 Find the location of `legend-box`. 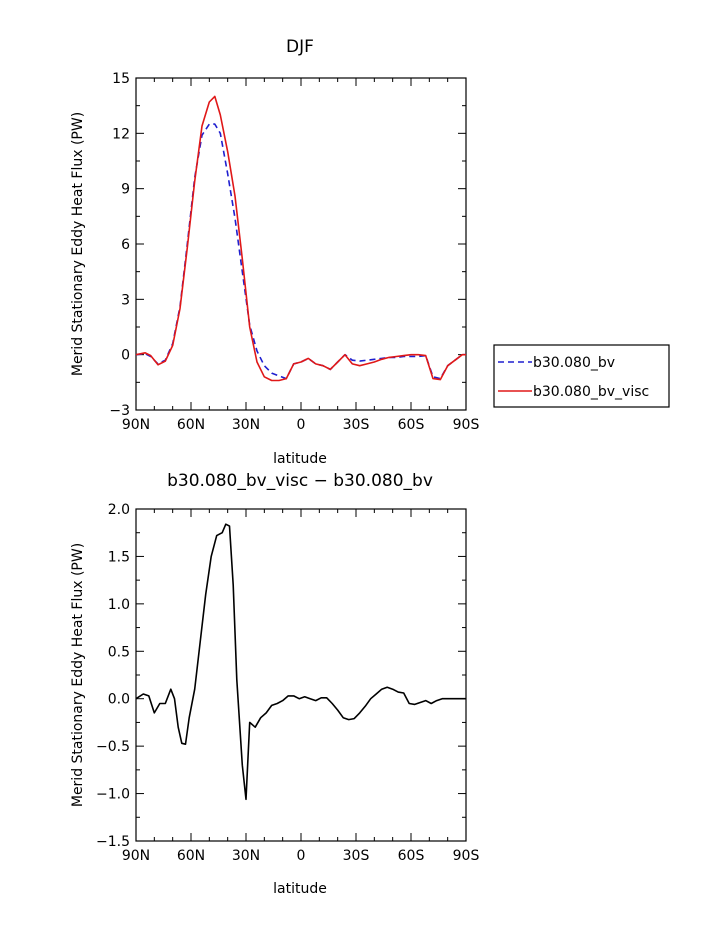

legend-box is located at coordinates (581, 376).